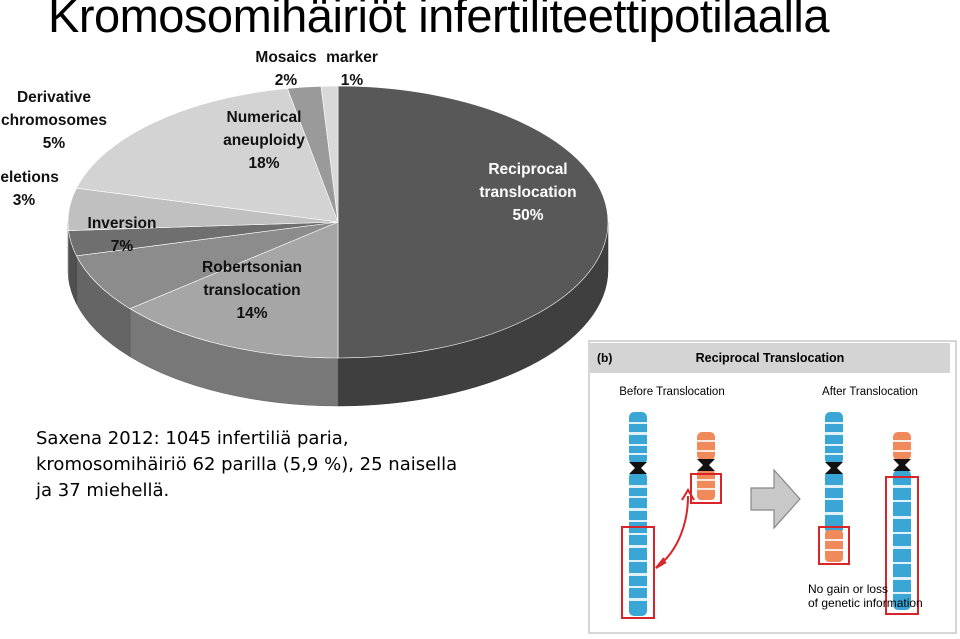 The image size is (960, 639). I want to click on pie-category-label: Derivative, so click(54, 97).